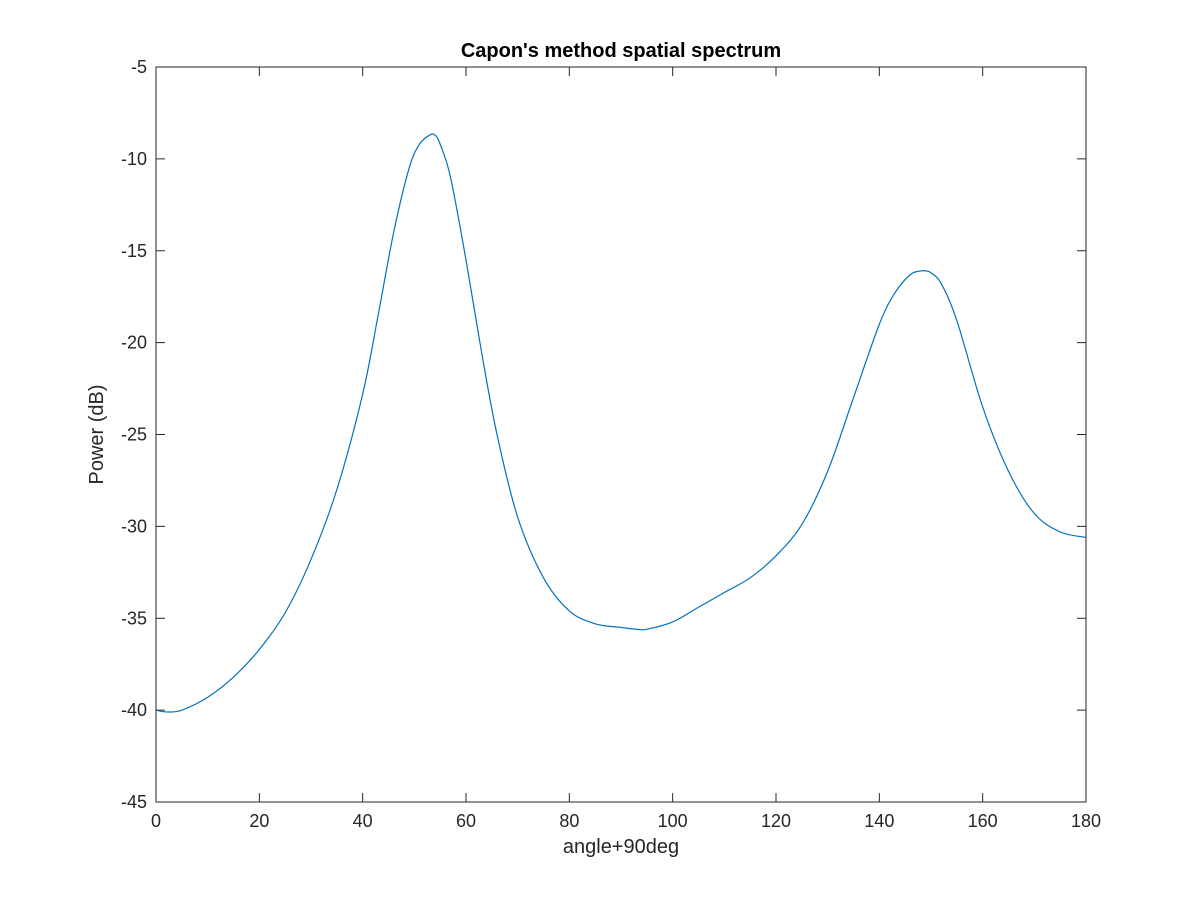 Image resolution: width=1200 pixels, height=900 pixels. I want to click on x-tick-label: 40, so click(363, 821).